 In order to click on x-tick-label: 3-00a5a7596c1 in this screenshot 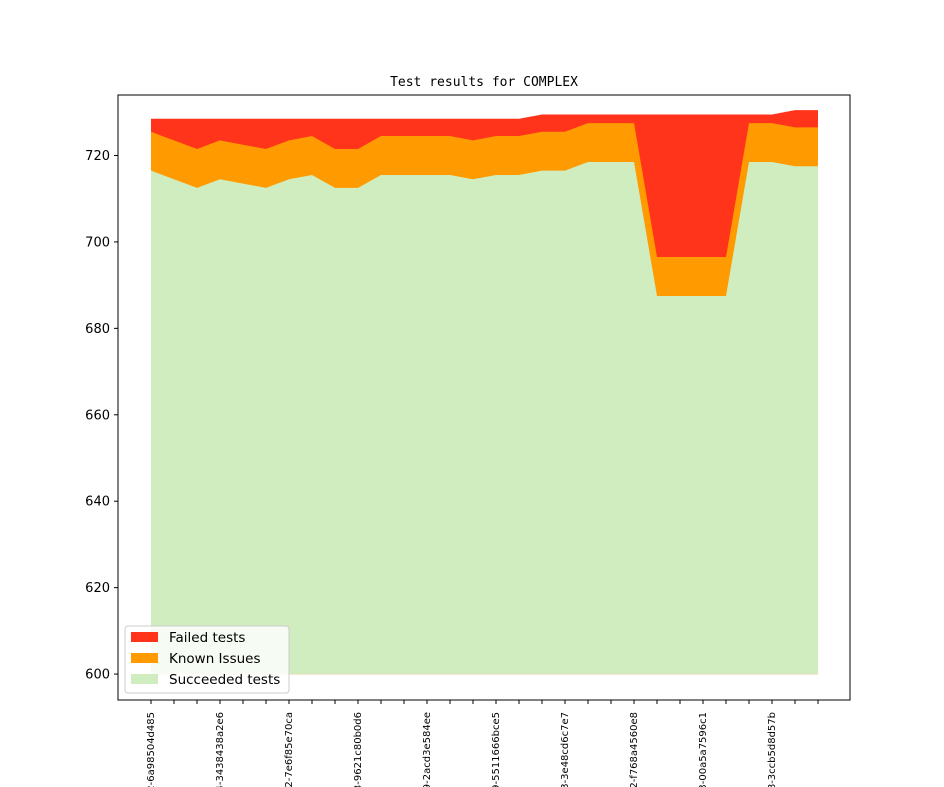, I will do `click(703, 749)`.